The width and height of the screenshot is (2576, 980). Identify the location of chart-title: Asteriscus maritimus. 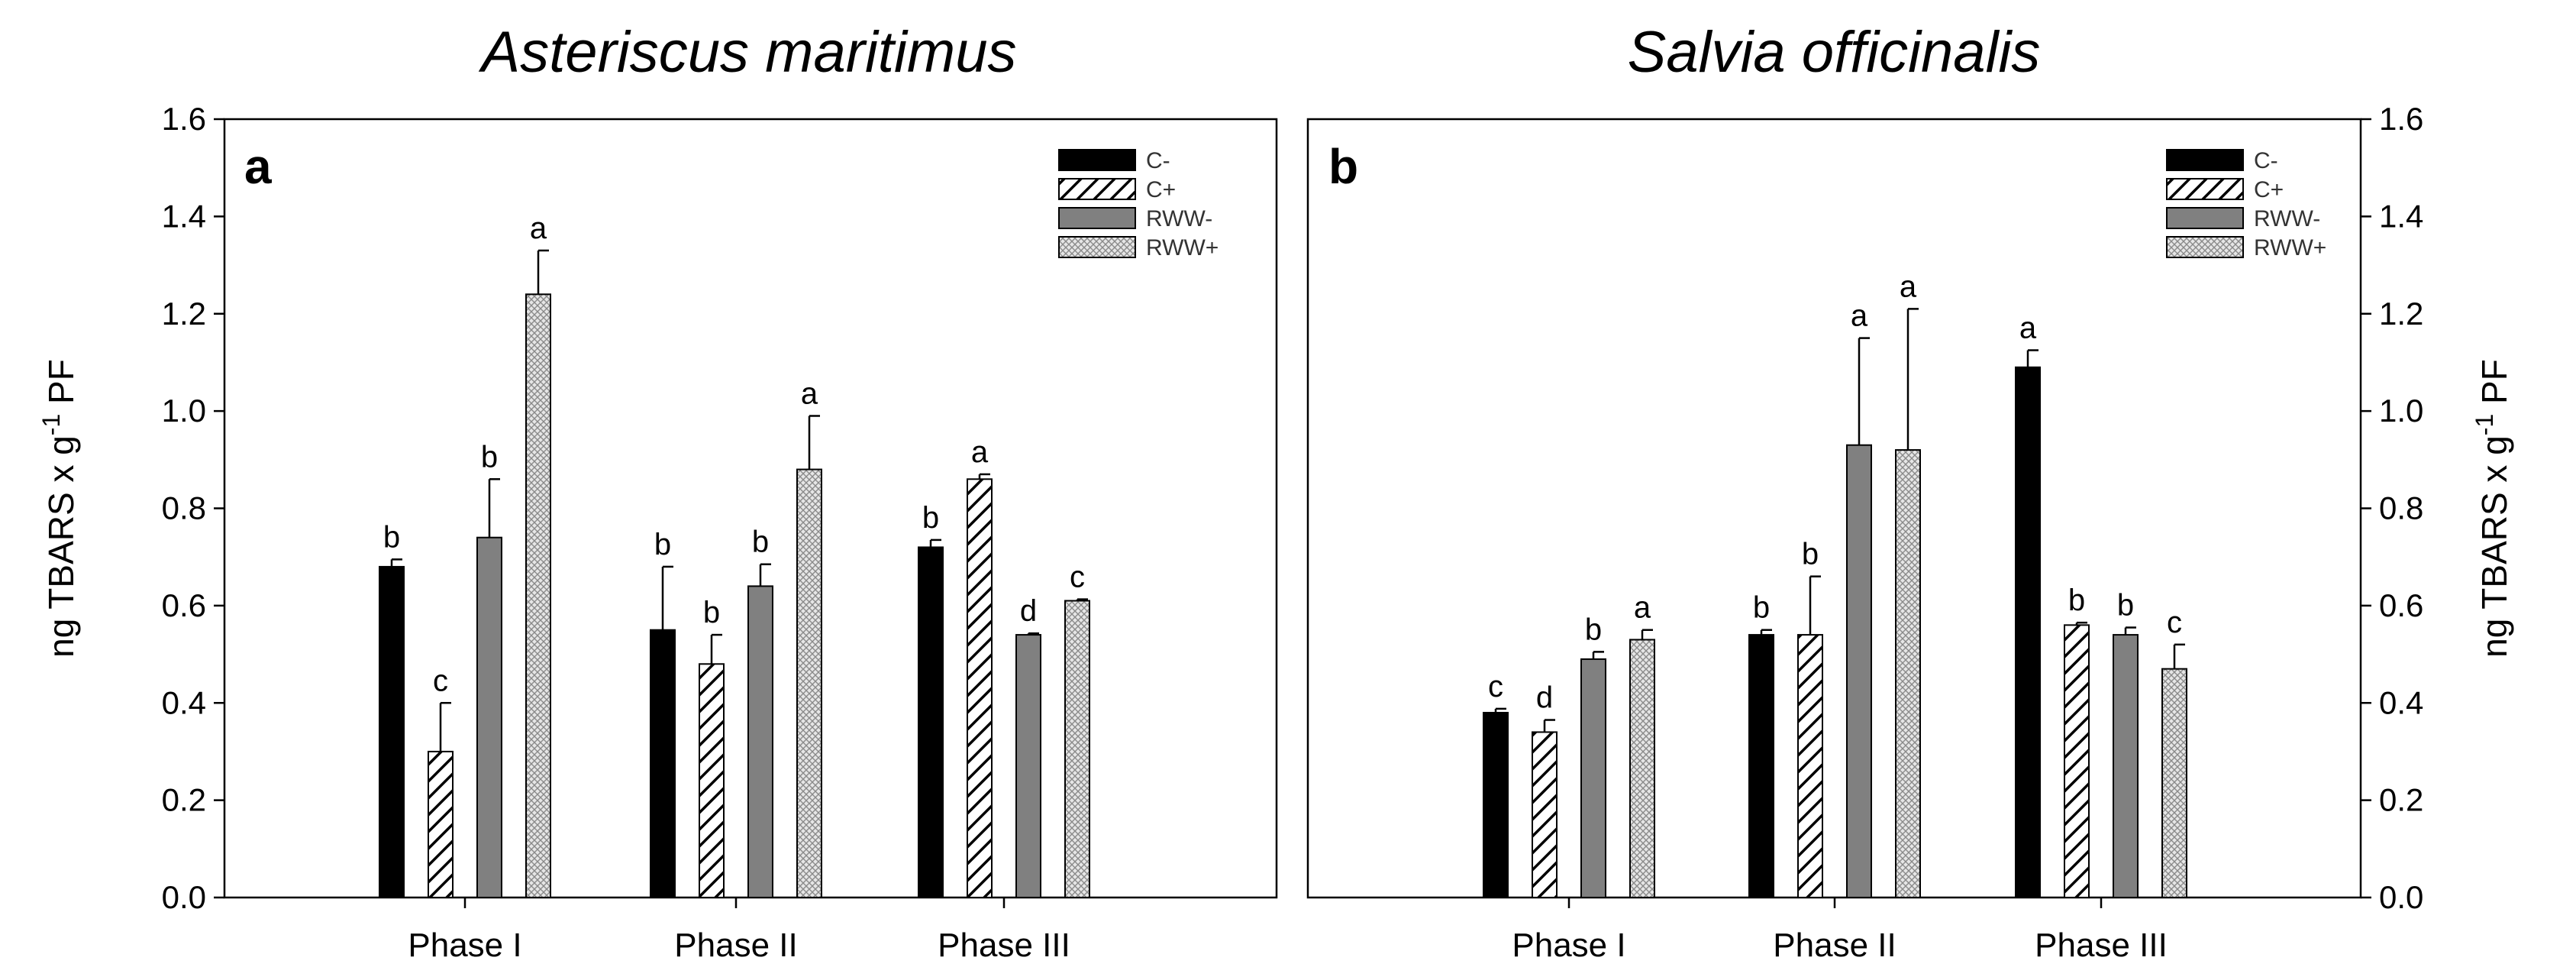
(748, 53).